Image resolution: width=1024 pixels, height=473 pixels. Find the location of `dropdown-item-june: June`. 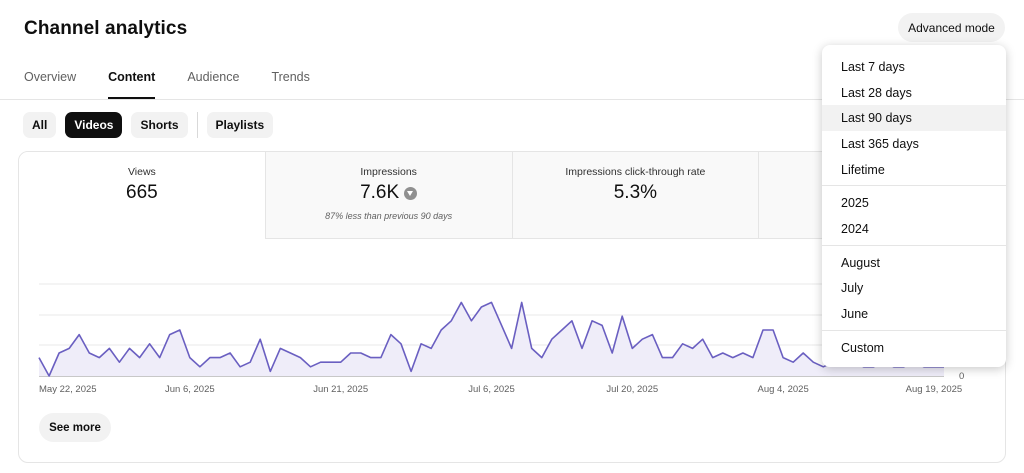

dropdown-item-june: June is located at coordinates (855, 314).